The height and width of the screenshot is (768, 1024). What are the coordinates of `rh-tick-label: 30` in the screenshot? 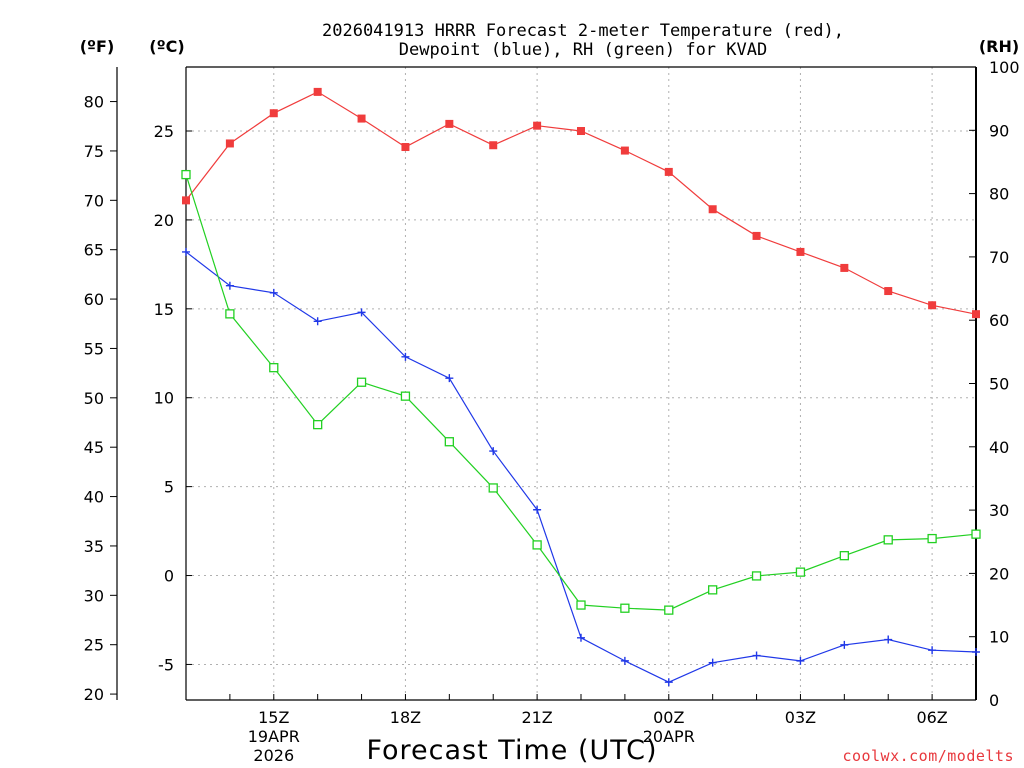 It's located at (999, 510).